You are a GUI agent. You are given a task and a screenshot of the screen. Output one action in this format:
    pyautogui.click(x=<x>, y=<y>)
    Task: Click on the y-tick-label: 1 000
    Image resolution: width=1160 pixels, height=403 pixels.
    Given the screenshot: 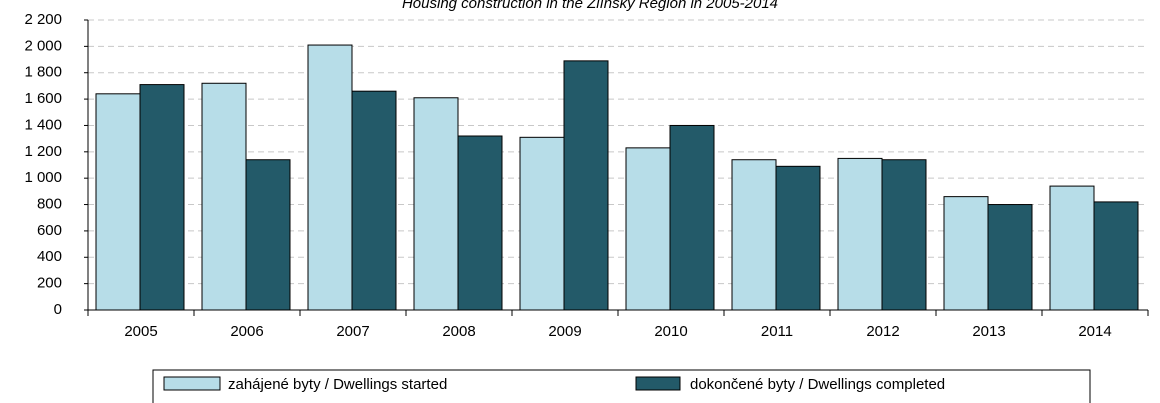 What is the action you would take?
    pyautogui.click(x=43, y=177)
    